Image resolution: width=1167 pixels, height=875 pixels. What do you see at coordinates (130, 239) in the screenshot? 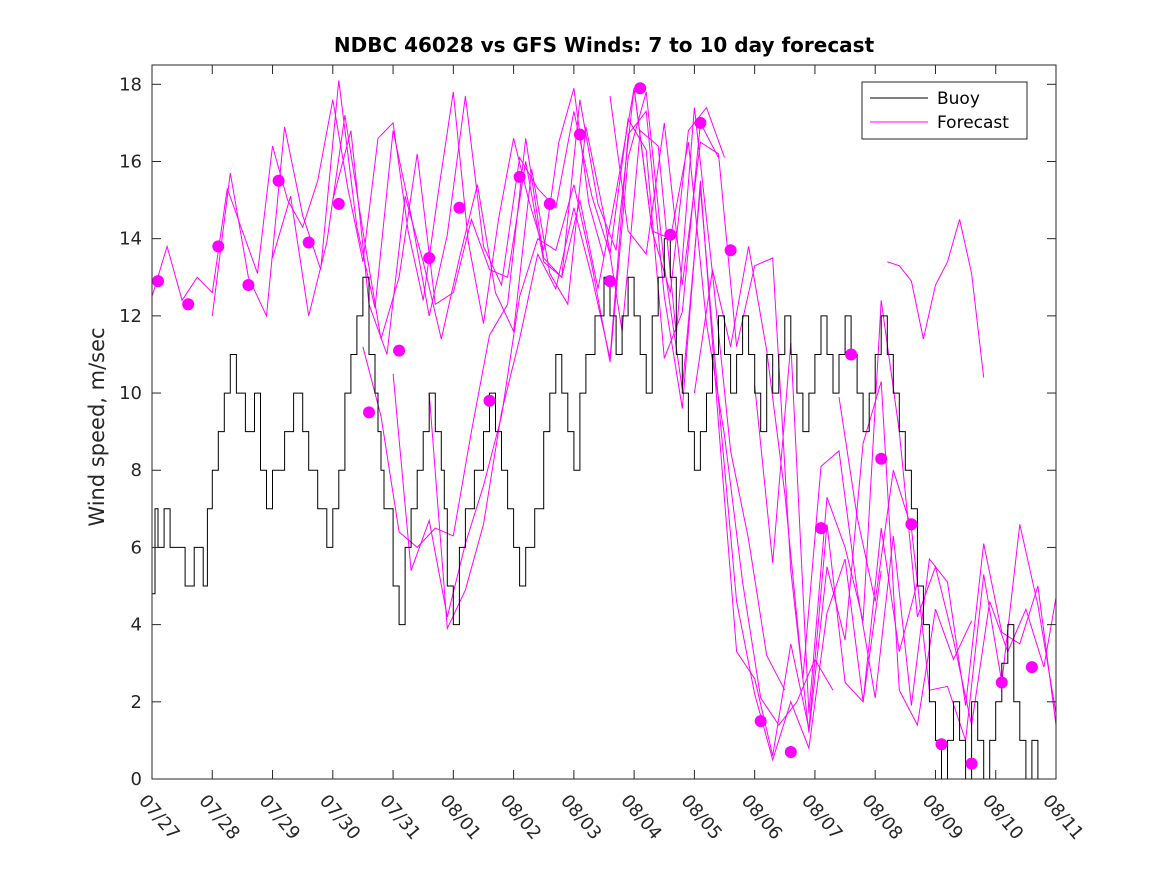
I see `y-tick-label: 14` at bounding box center [130, 239].